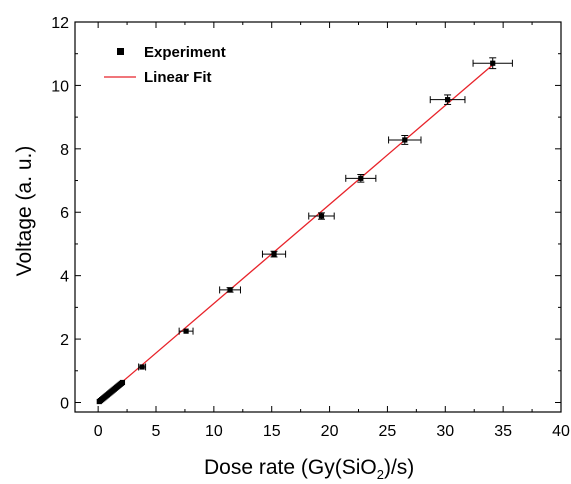  I want to click on x-tick-label: 15, so click(272, 431).